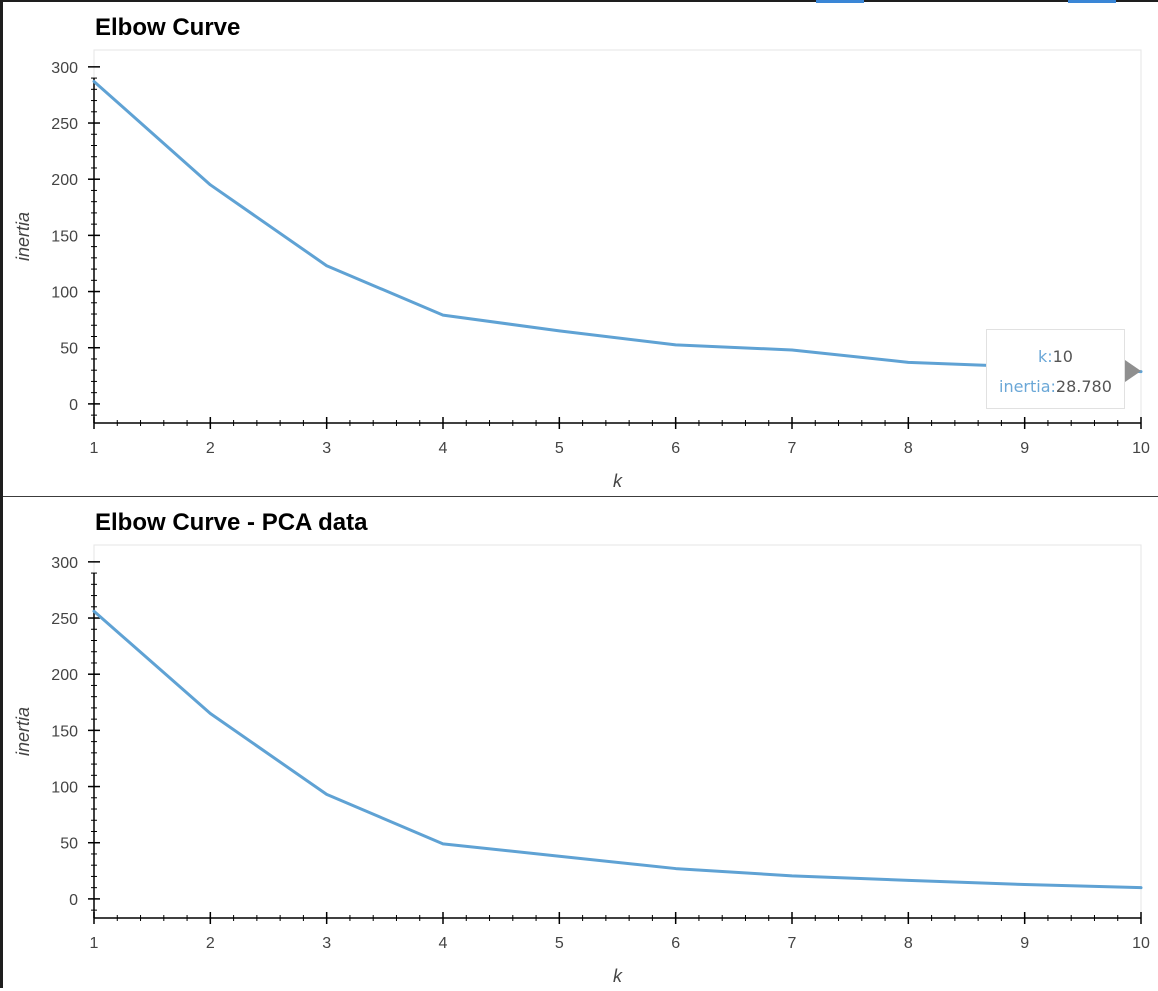  Describe the element at coordinates (1, 494) in the screenshot. I see `window-left-border` at that location.